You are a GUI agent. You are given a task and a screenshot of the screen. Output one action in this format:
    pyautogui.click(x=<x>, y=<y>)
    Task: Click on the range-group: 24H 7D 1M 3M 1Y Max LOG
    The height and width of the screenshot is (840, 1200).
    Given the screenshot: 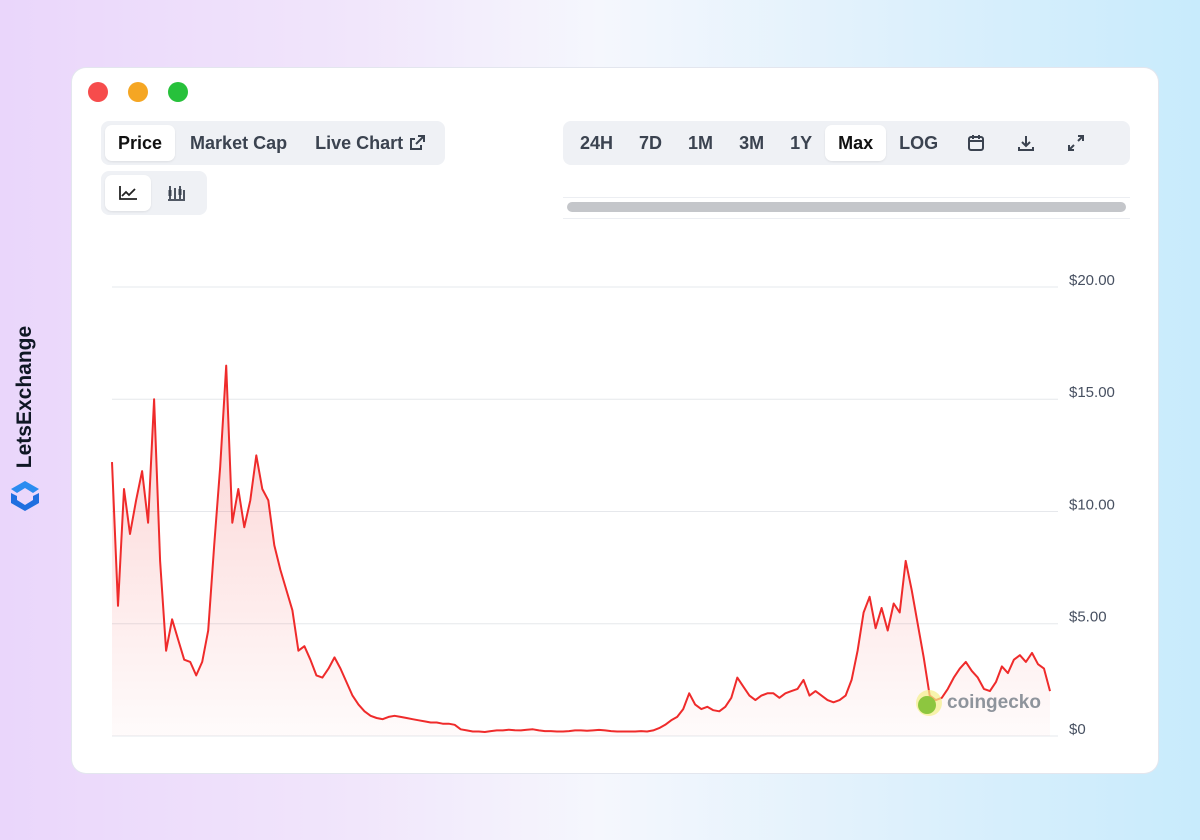 What is the action you would take?
    pyautogui.click(x=846, y=143)
    